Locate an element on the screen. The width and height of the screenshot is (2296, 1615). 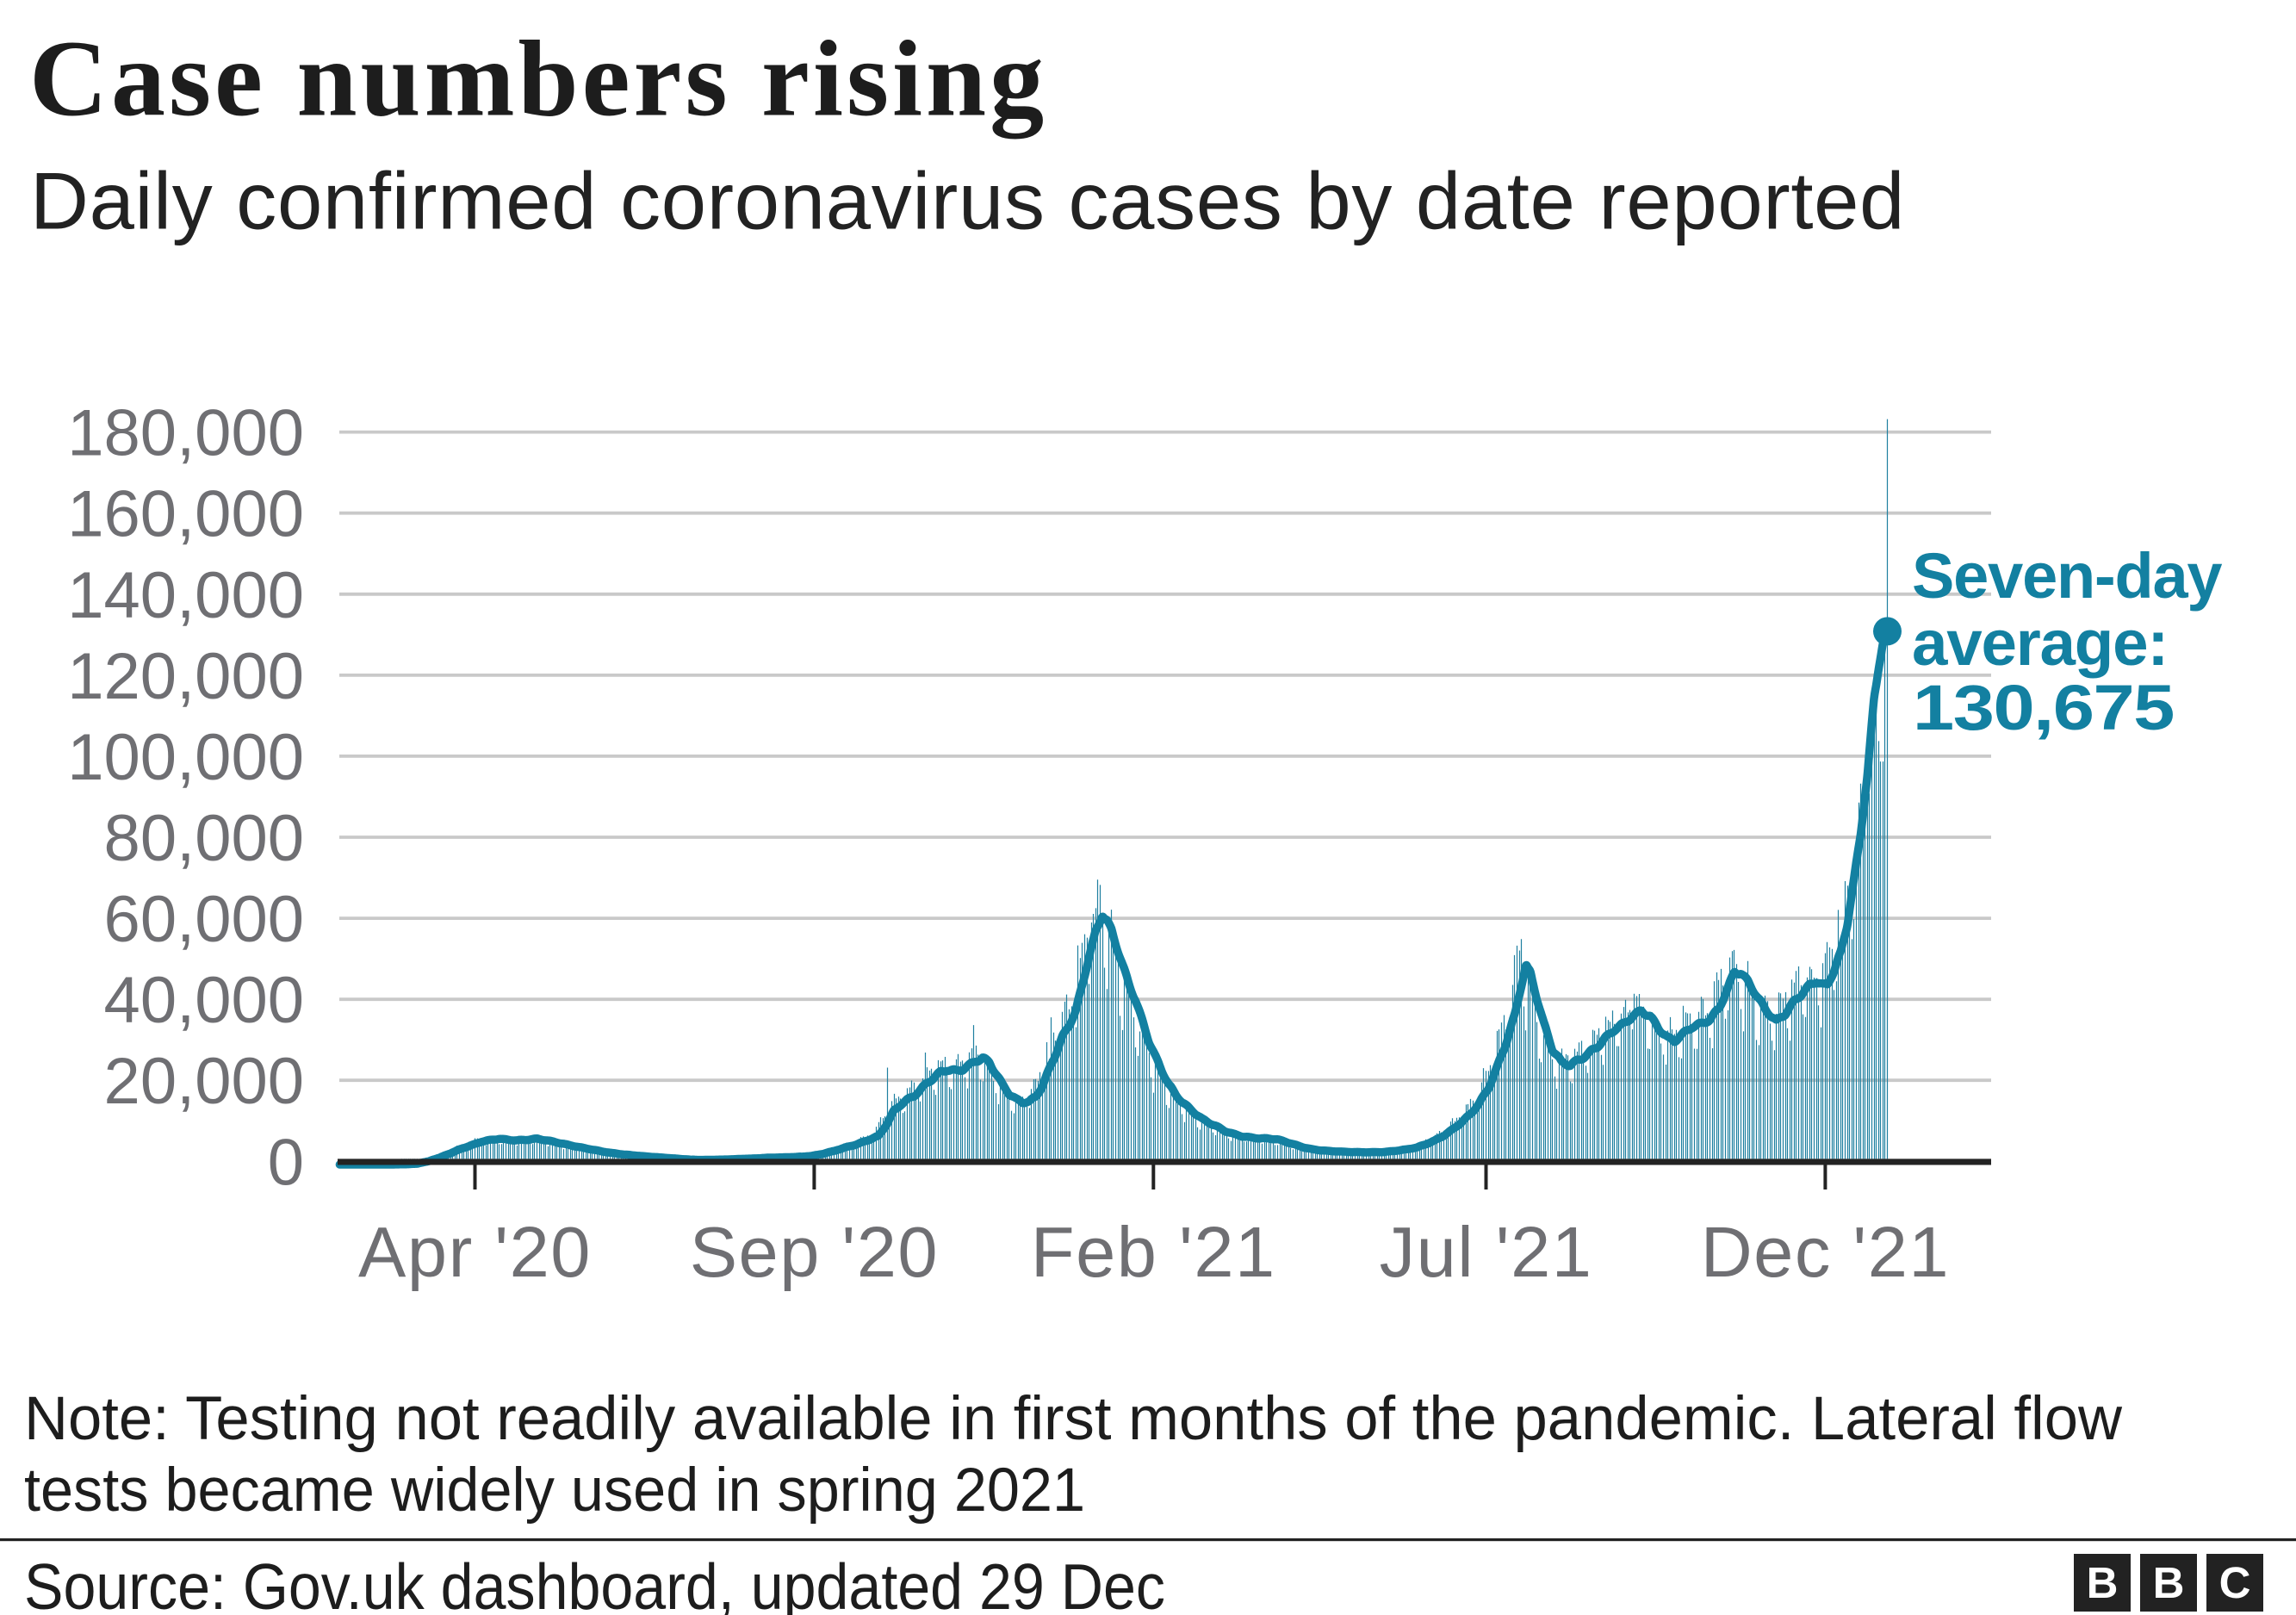
svg-text: average: is located at coordinates (2040, 643).